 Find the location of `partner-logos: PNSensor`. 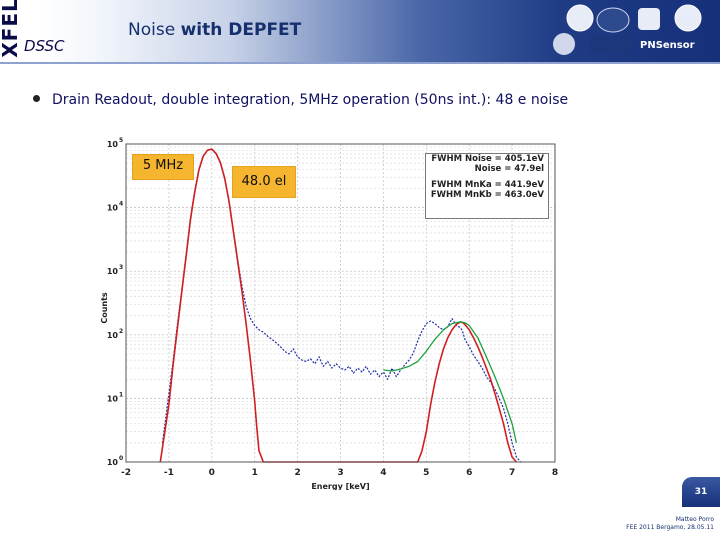

partner-logos: PNSensor is located at coordinates (627, 29).